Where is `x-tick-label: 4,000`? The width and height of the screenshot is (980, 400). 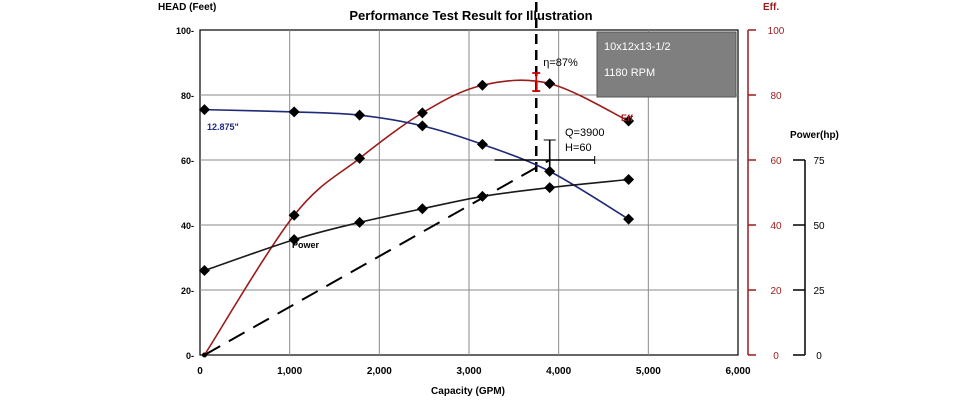
x-tick-label: 4,000 is located at coordinates (558, 371).